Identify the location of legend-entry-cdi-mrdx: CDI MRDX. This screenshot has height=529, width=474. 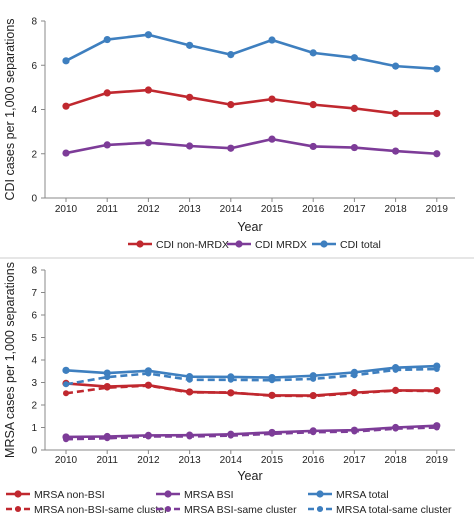
(267, 245).